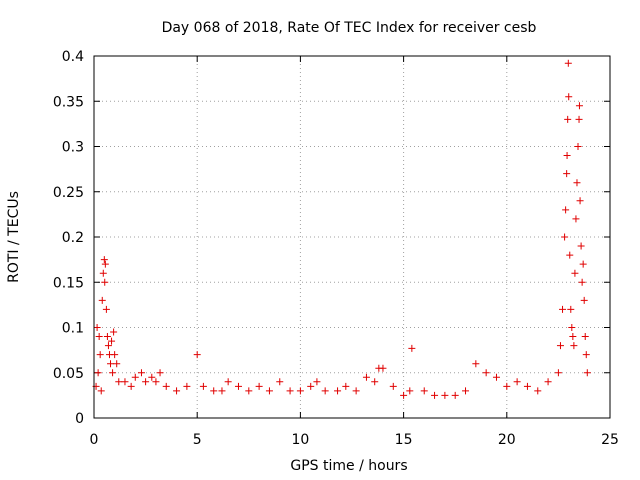 The image size is (640, 480). What do you see at coordinates (73, 57) in the screenshot?
I see `y-tick-label: 0.4` at bounding box center [73, 57].